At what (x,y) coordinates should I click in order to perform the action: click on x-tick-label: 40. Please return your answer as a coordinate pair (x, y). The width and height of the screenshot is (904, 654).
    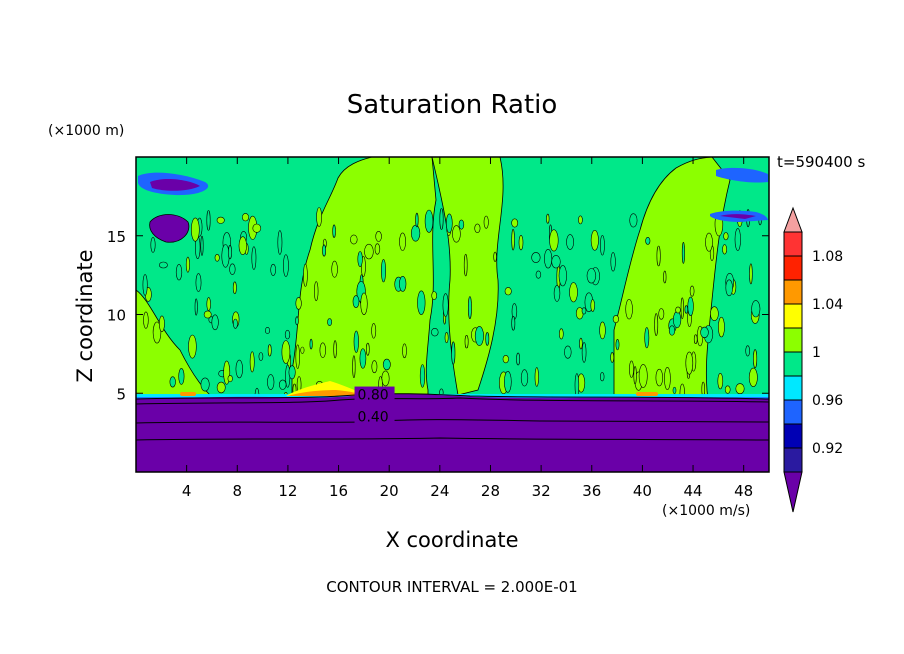
    Looking at the image, I should click on (642, 491).